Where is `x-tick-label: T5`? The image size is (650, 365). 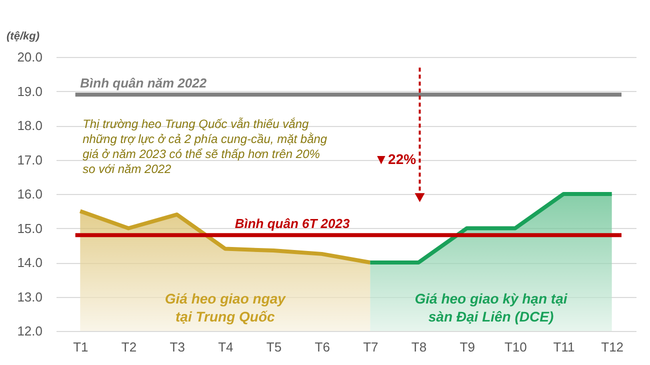
x-tick-label: T5 is located at coordinates (274, 347).